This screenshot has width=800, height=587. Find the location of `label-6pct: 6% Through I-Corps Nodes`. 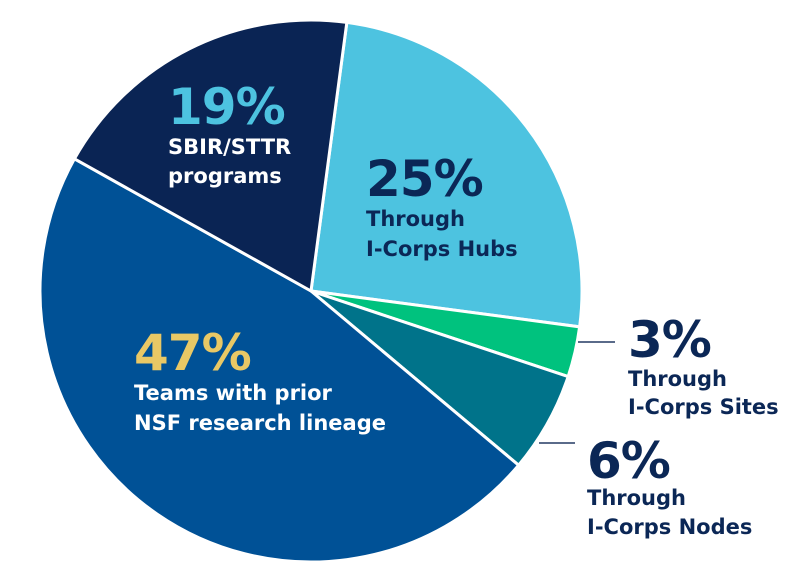

label-6pct: 6% Through I-Corps Nodes is located at coordinates (669, 485).